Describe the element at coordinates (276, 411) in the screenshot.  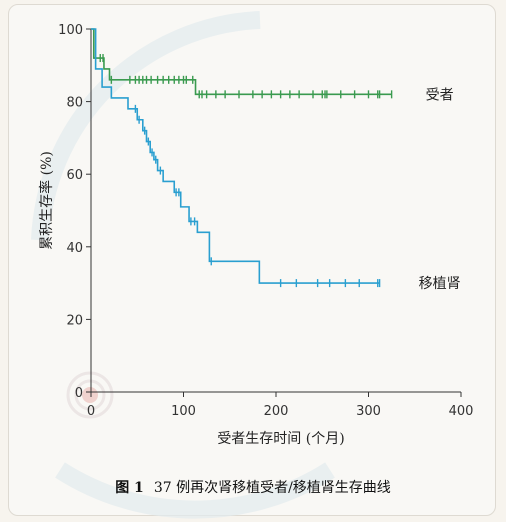
I see `x-tick-label: 200` at that location.